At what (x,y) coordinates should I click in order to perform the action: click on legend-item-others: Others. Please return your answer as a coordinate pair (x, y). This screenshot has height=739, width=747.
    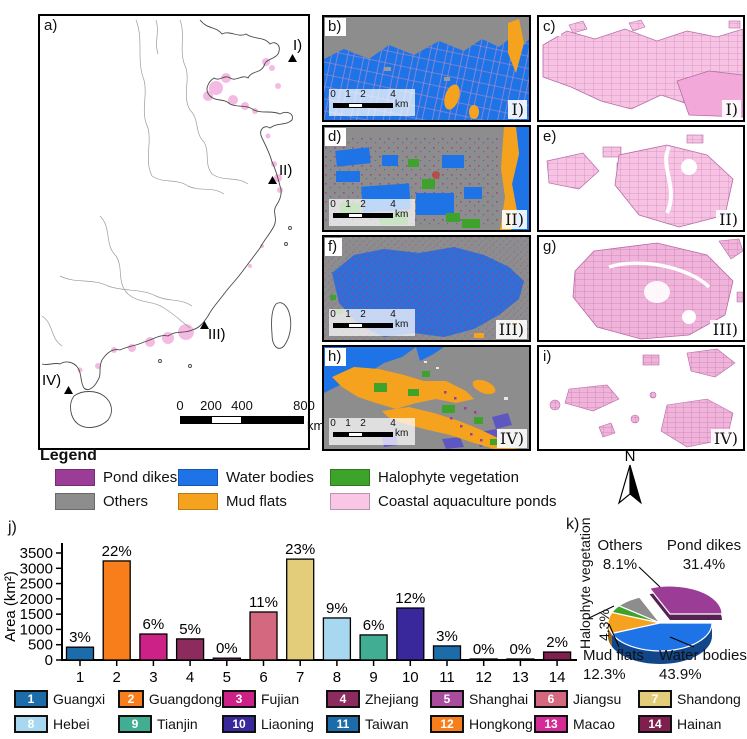
    Looking at the image, I should click on (116, 501).